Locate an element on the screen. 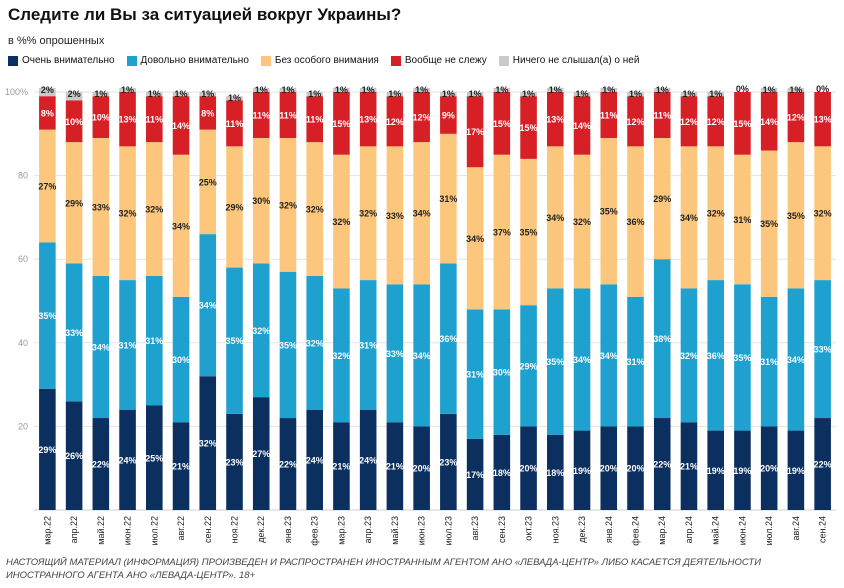  data-label: 19% is located at coordinates (742, 471).